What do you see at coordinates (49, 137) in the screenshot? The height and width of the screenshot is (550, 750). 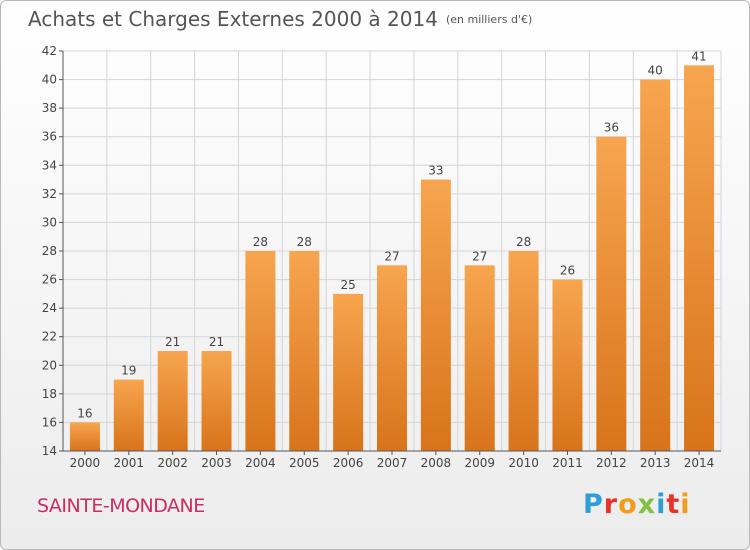 I see `y-tick-label: 36` at bounding box center [49, 137].